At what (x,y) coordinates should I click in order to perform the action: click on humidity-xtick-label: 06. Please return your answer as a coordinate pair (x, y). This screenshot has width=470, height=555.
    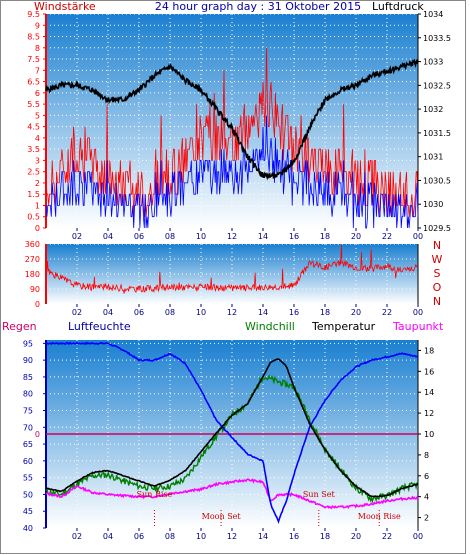
    Looking at the image, I should click on (139, 536).